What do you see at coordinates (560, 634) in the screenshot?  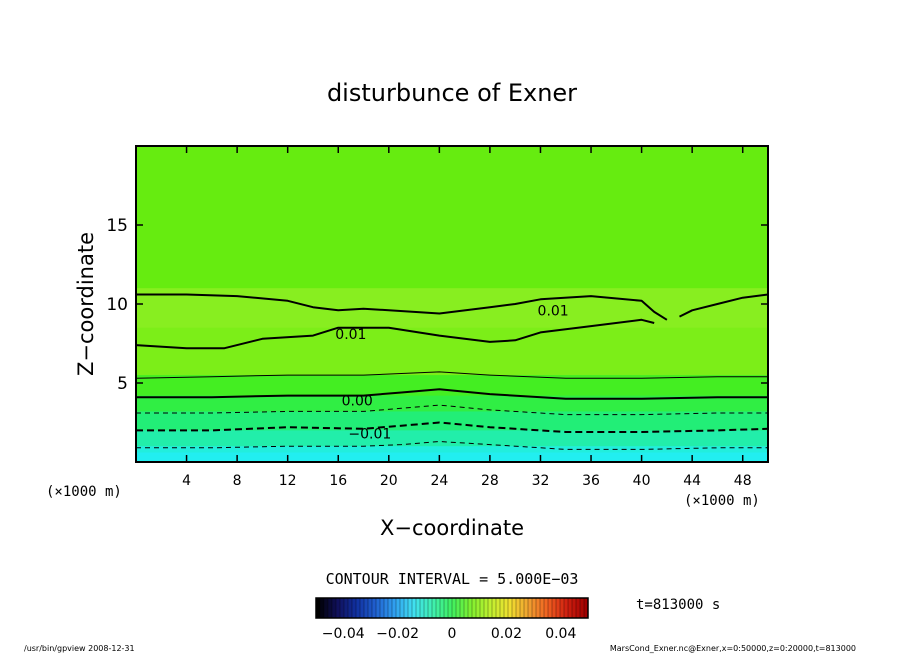 I see `colorbar-tick-label: 0.04` at bounding box center [560, 634].